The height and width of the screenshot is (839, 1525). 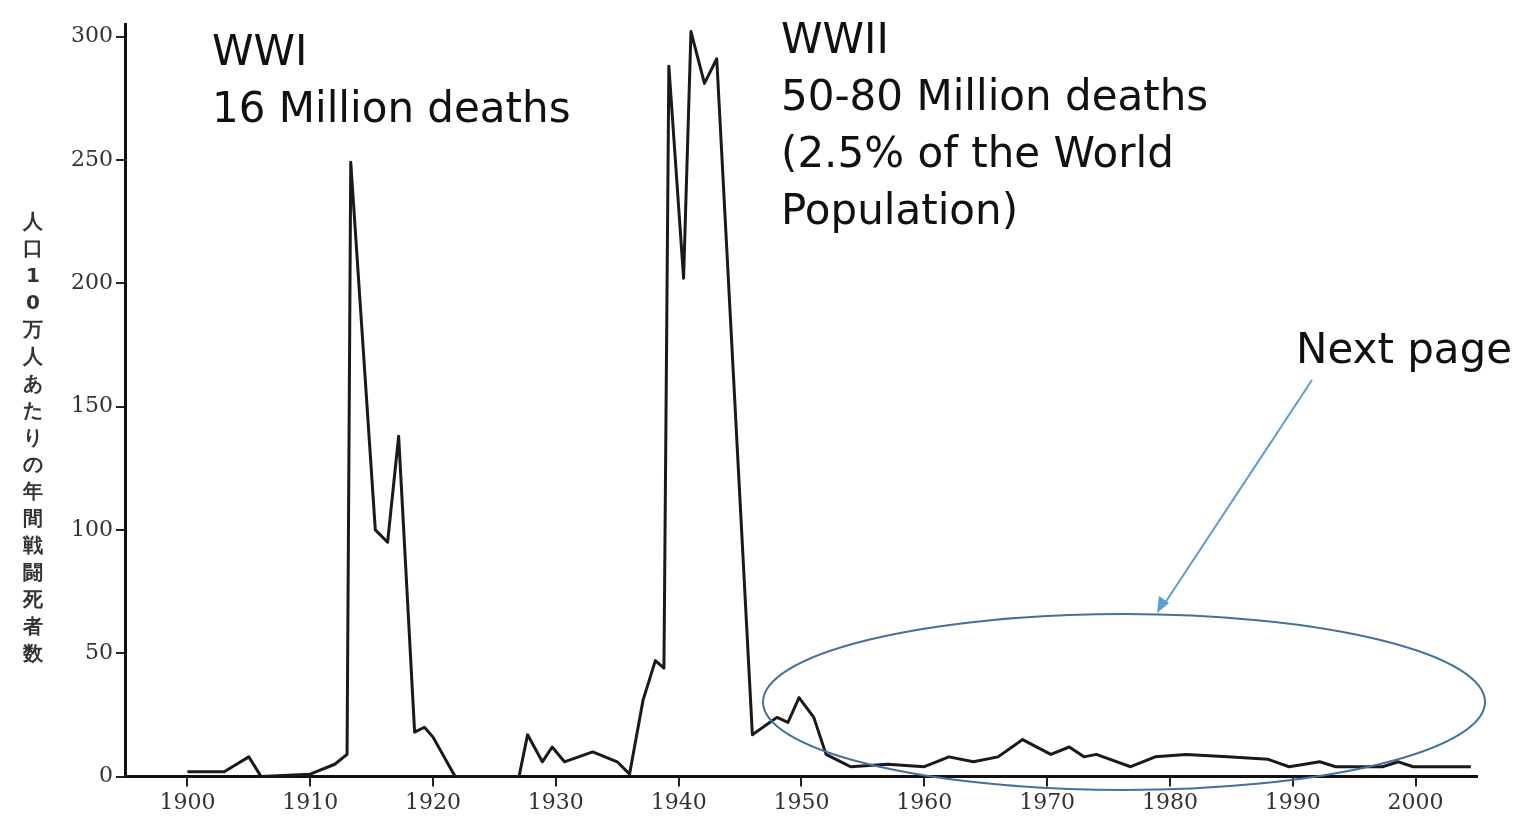 What do you see at coordinates (555, 801) in the screenshot?
I see `x-tick-label: 1930` at bounding box center [555, 801].